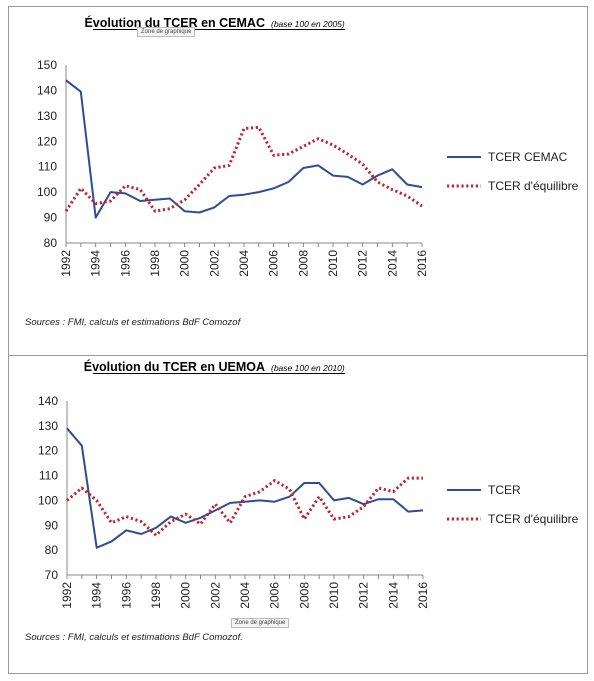  I want to click on chart-title: Évolution du TCER en CEMAC, so click(174, 22).